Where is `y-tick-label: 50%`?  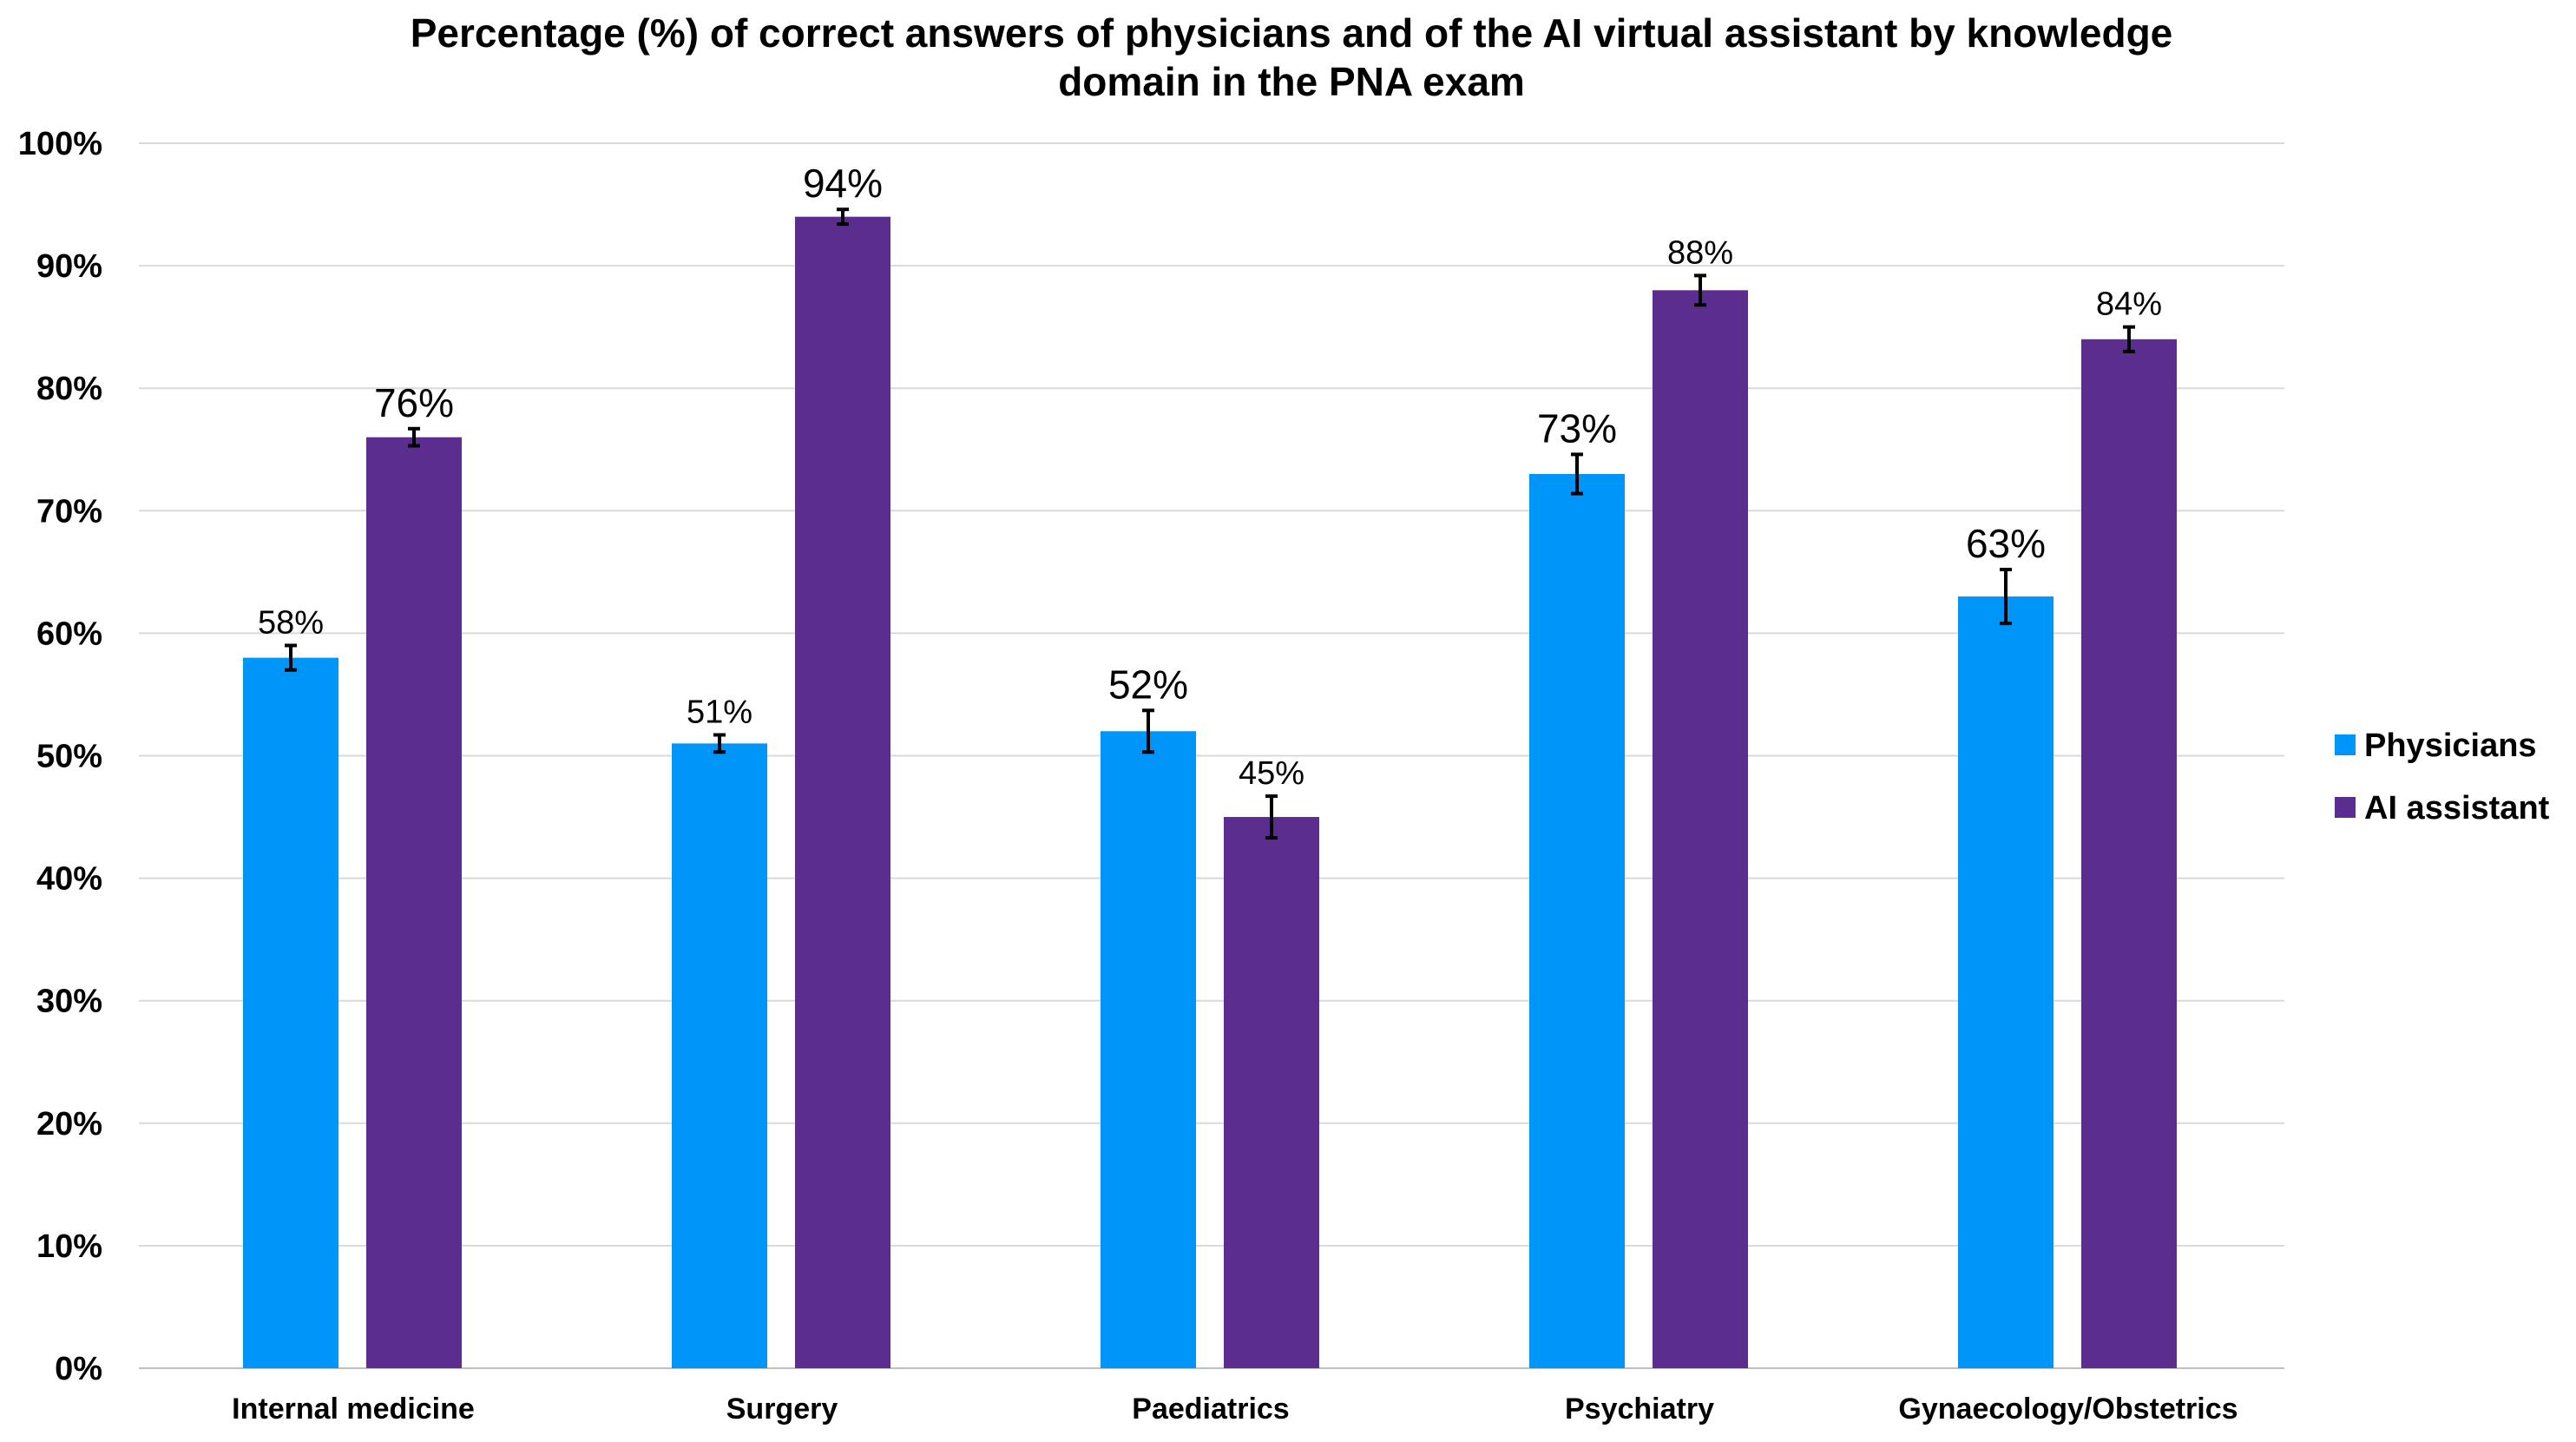 y-tick-label: 50% is located at coordinates (69, 757).